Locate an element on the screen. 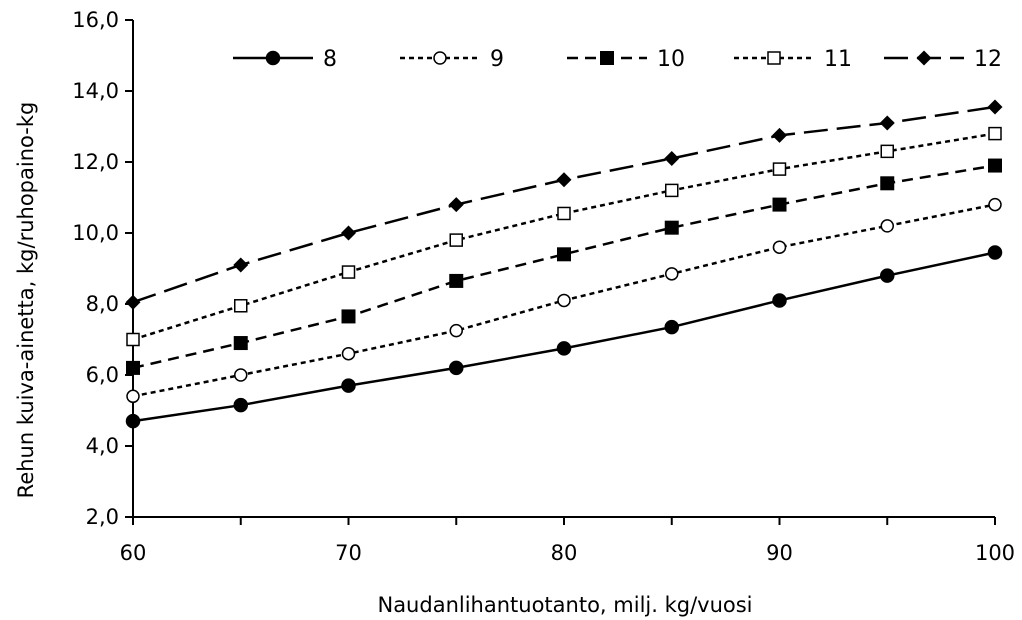 This screenshot has height=620, width=1022. y-tick-label: 16,0 is located at coordinates (95, 20).